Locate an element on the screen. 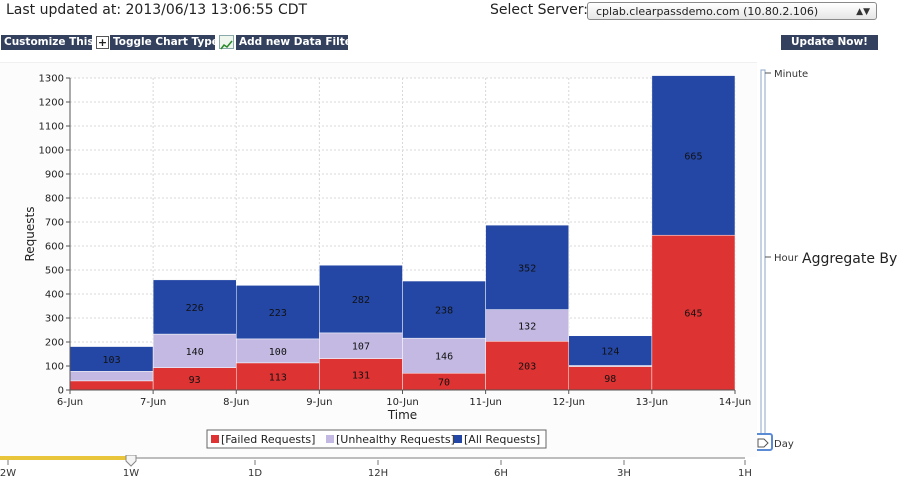 The image size is (900, 497). aggregate-by-label: Aggregate By is located at coordinates (849, 259).